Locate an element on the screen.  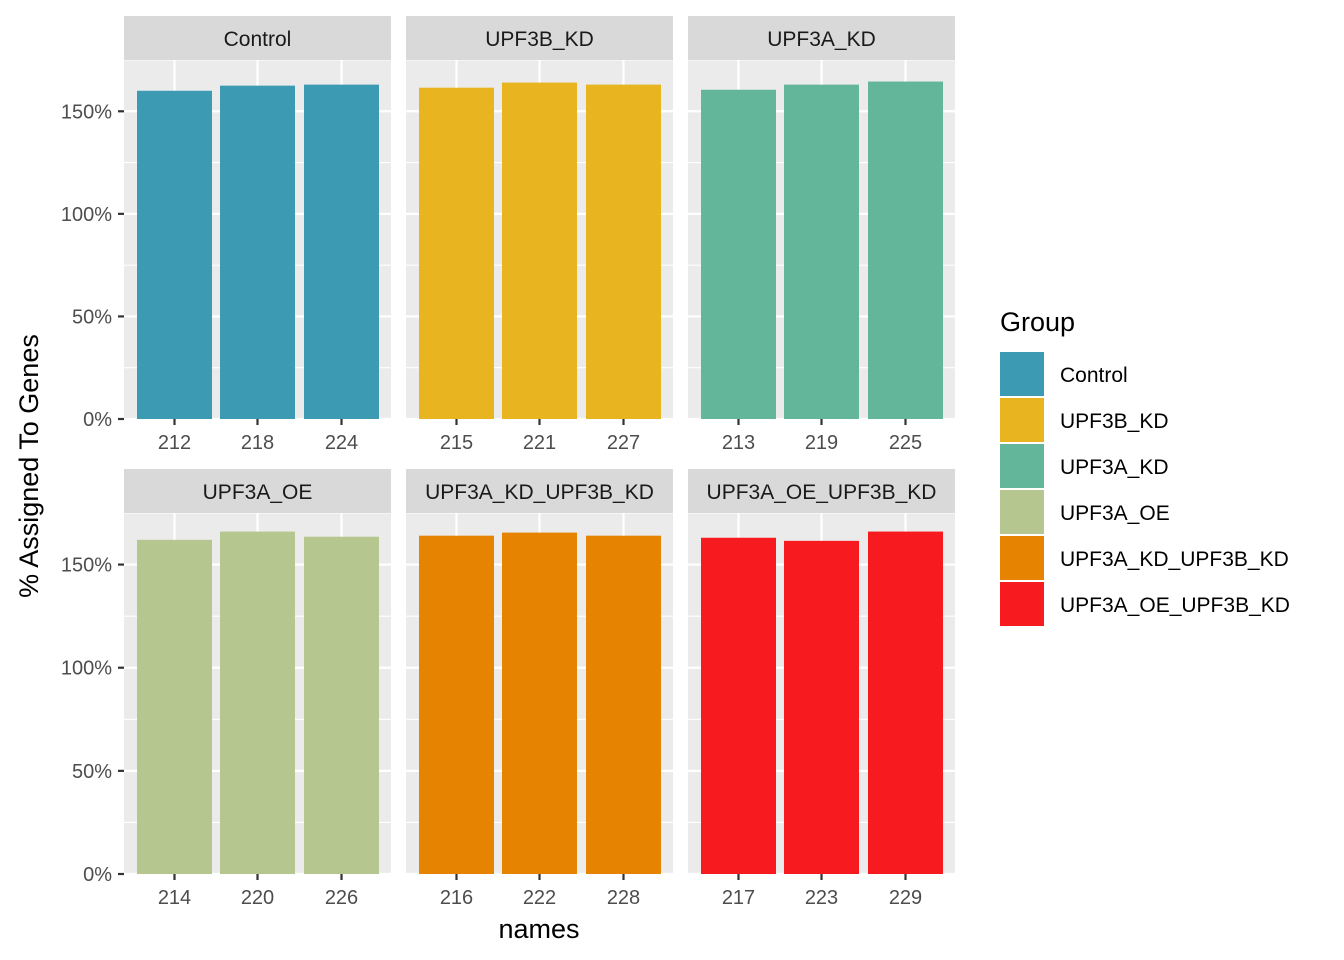
facet-panel: UPF3A_KD_UPF3B_KD 216 222 228 is located at coordinates (539, 689).